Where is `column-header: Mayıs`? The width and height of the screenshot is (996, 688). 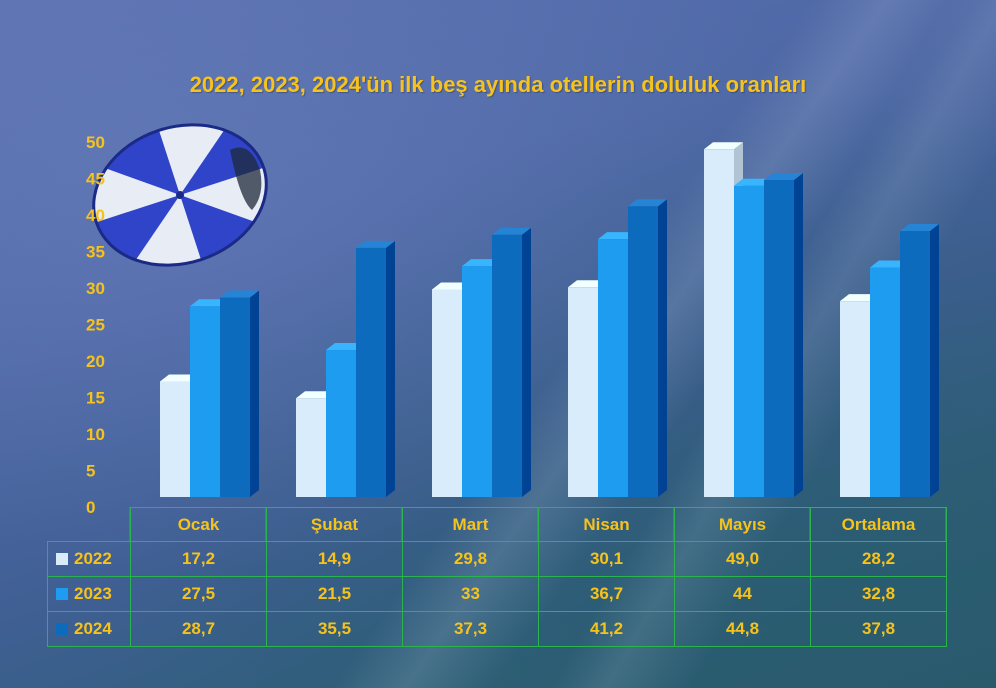 column-header: Mayıs is located at coordinates (742, 524).